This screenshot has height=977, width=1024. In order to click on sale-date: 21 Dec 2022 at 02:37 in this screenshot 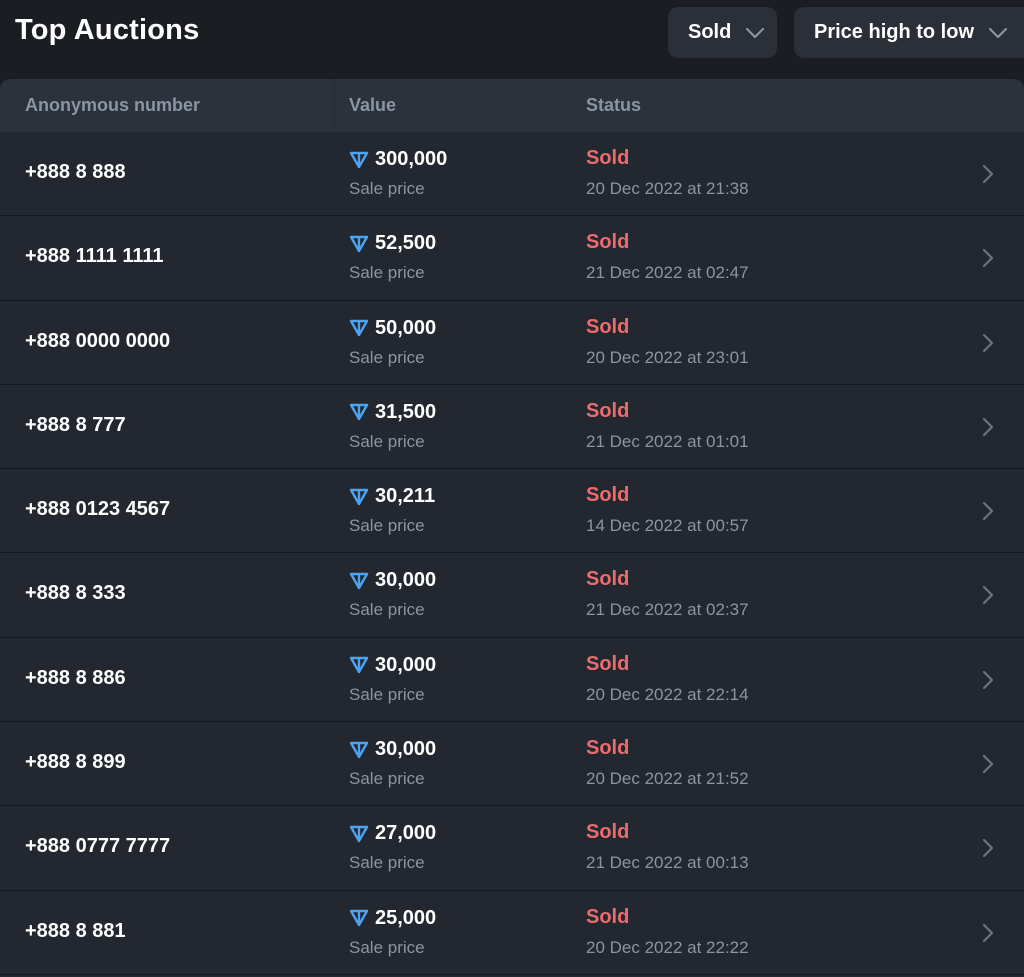, I will do `click(667, 610)`.